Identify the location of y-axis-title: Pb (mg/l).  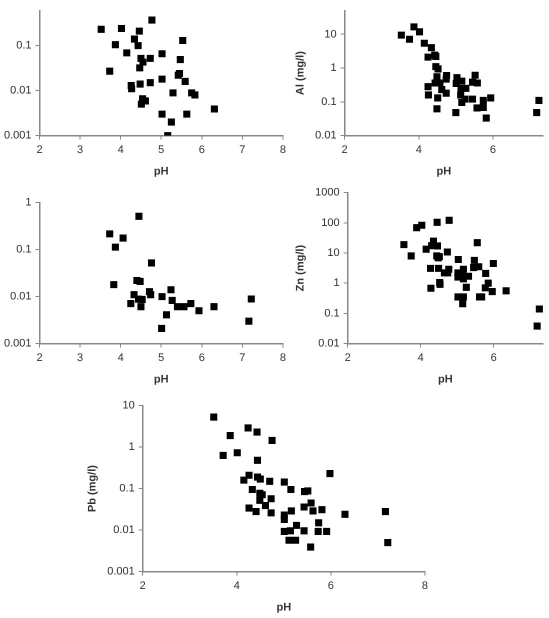
(92, 488).